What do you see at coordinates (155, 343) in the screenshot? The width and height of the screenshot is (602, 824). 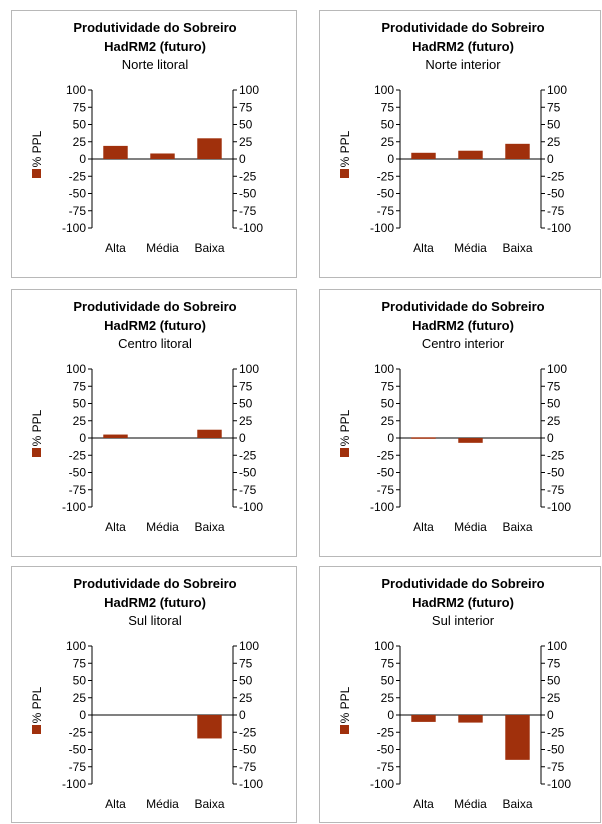 I see `chart-region: Centro litoral` at bounding box center [155, 343].